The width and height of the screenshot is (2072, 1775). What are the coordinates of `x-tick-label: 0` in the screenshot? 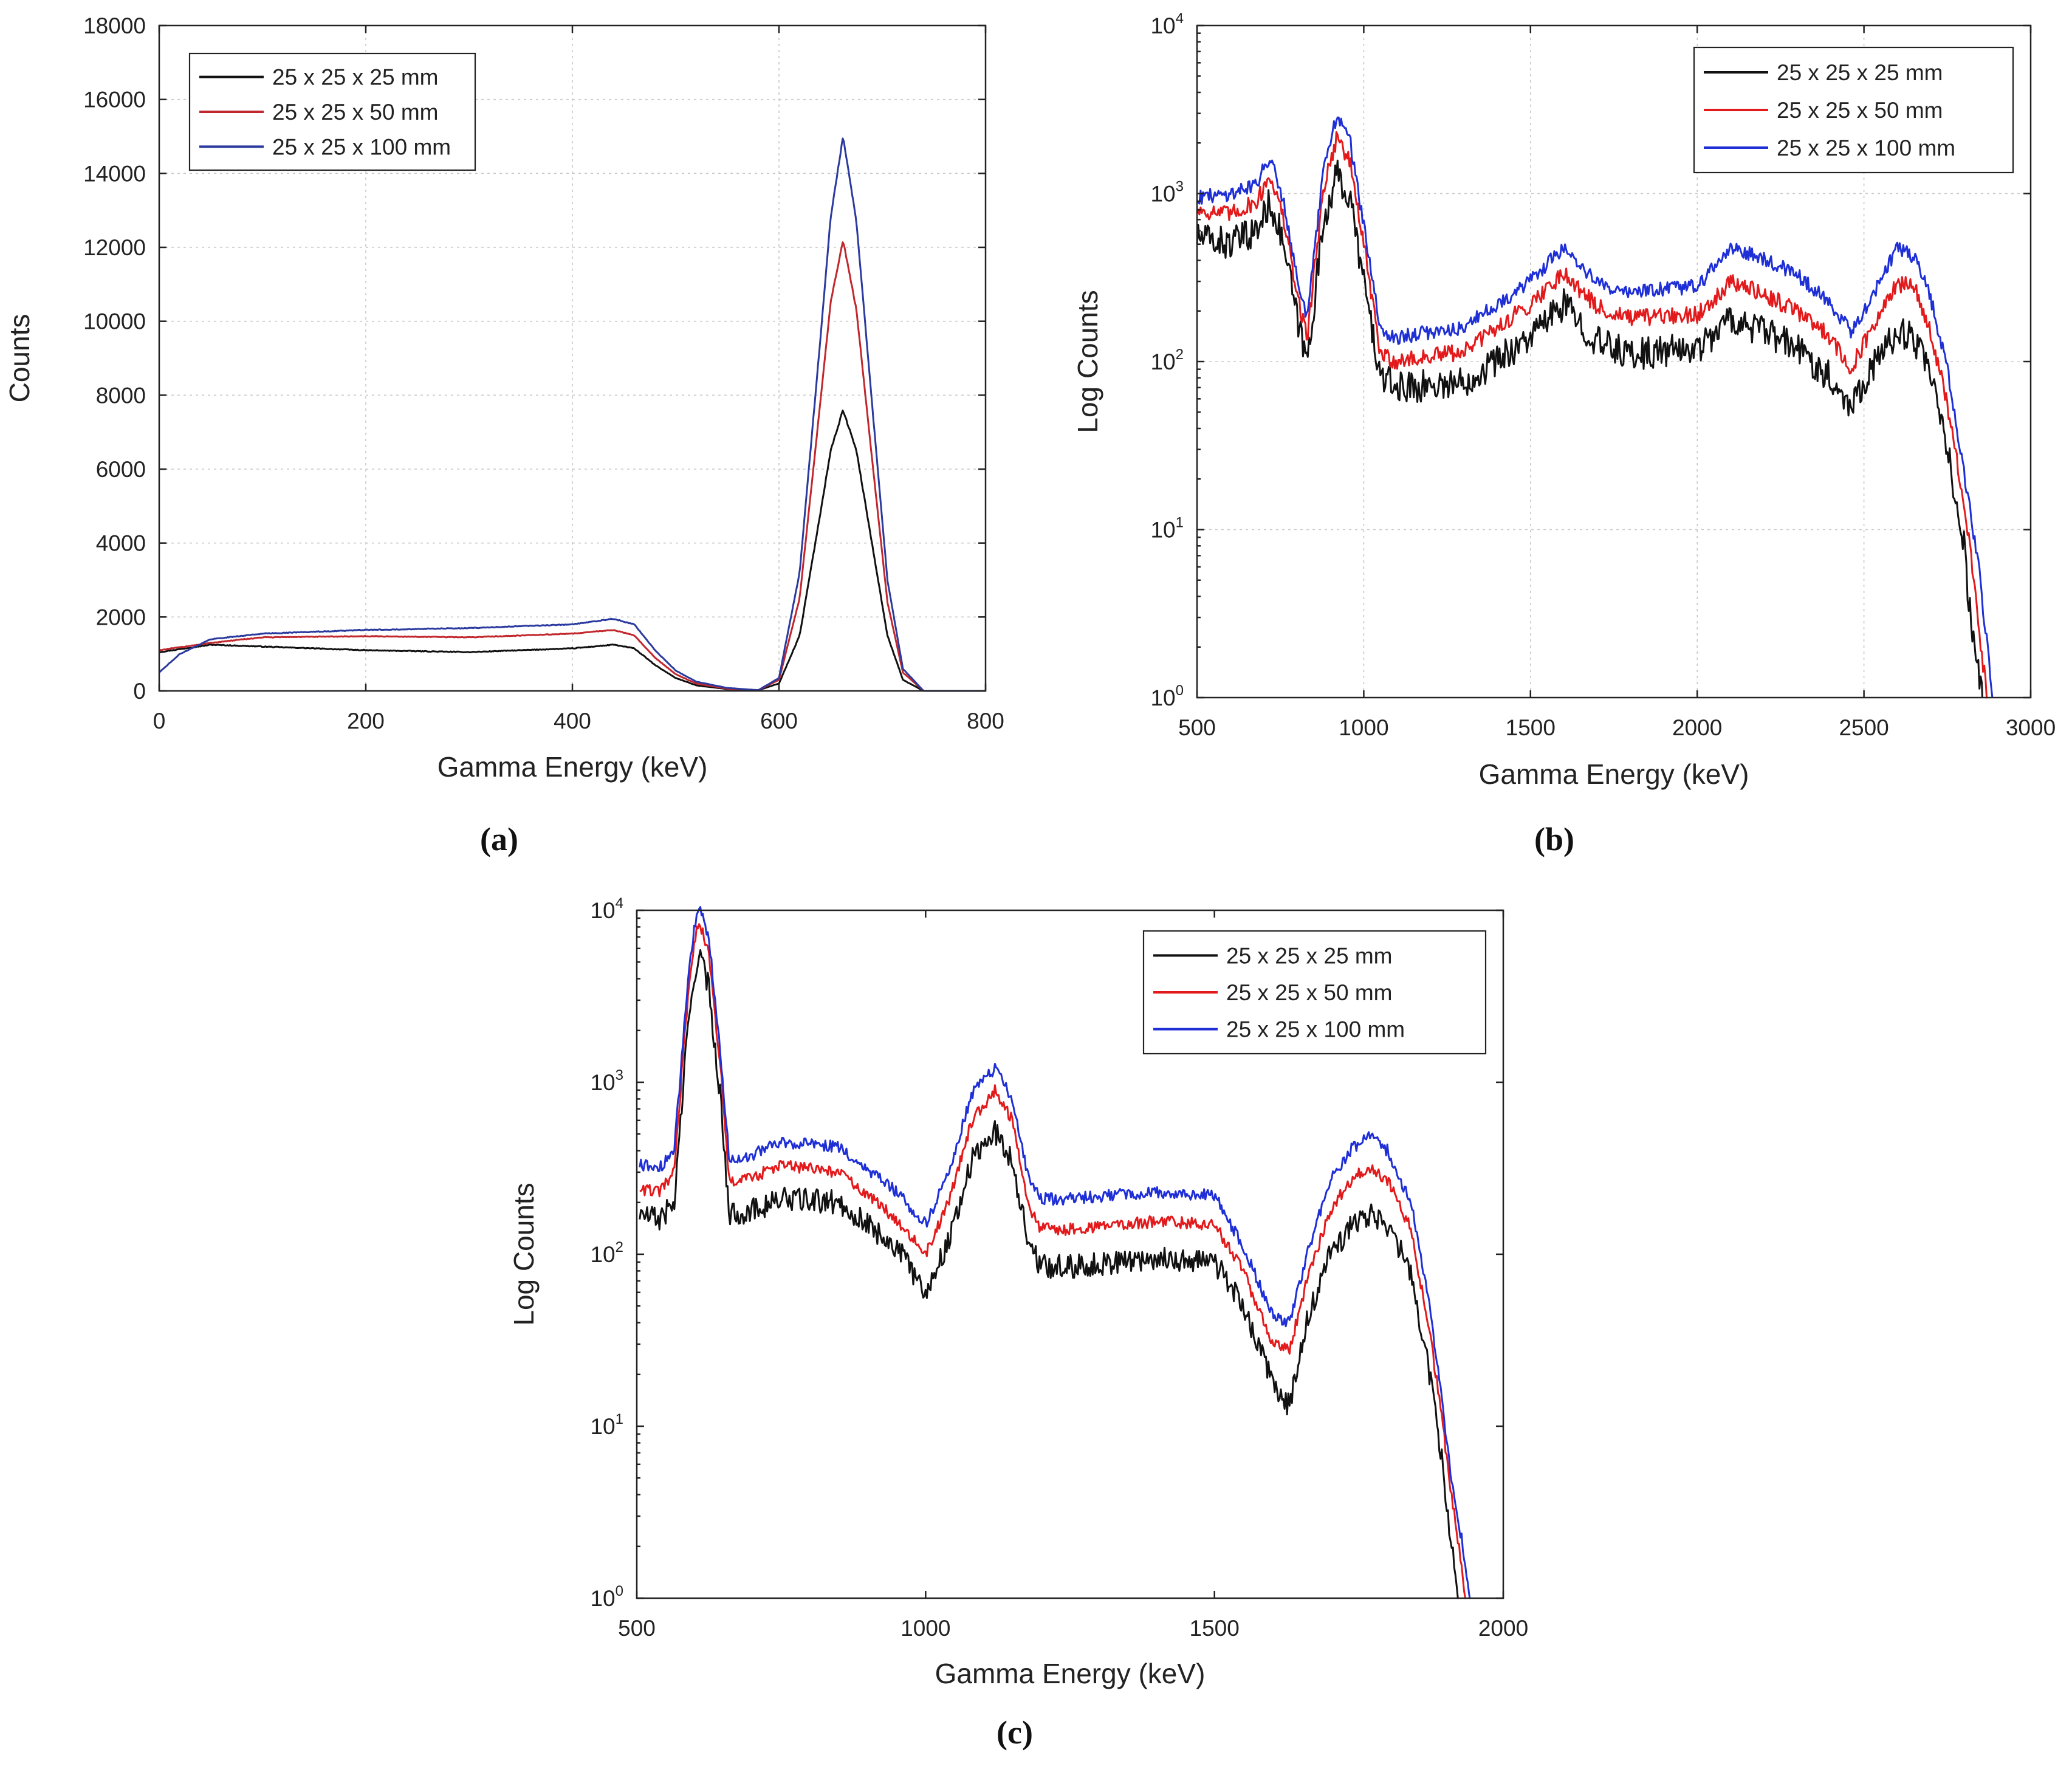 It's located at (159, 721).